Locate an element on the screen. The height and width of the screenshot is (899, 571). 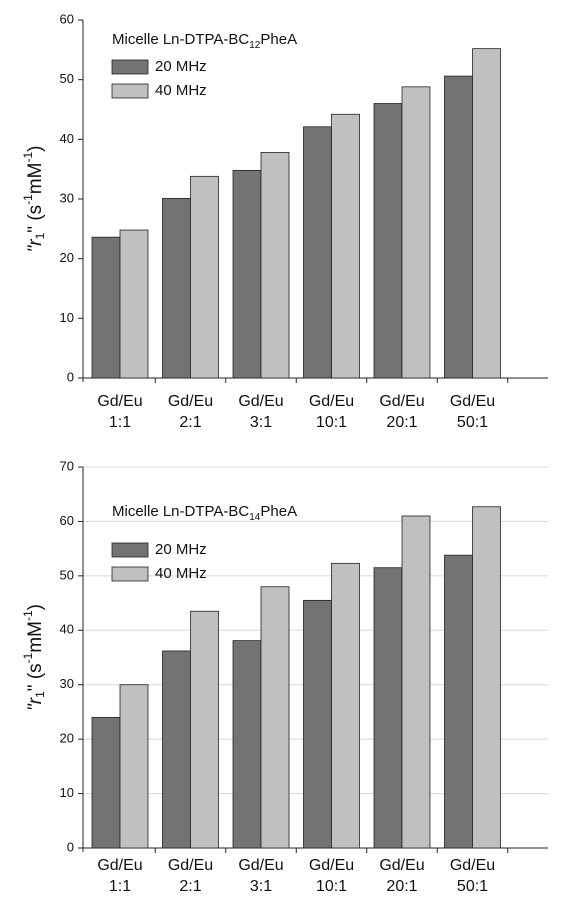
y-tick-label: 70 is located at coordinates (67, 465).